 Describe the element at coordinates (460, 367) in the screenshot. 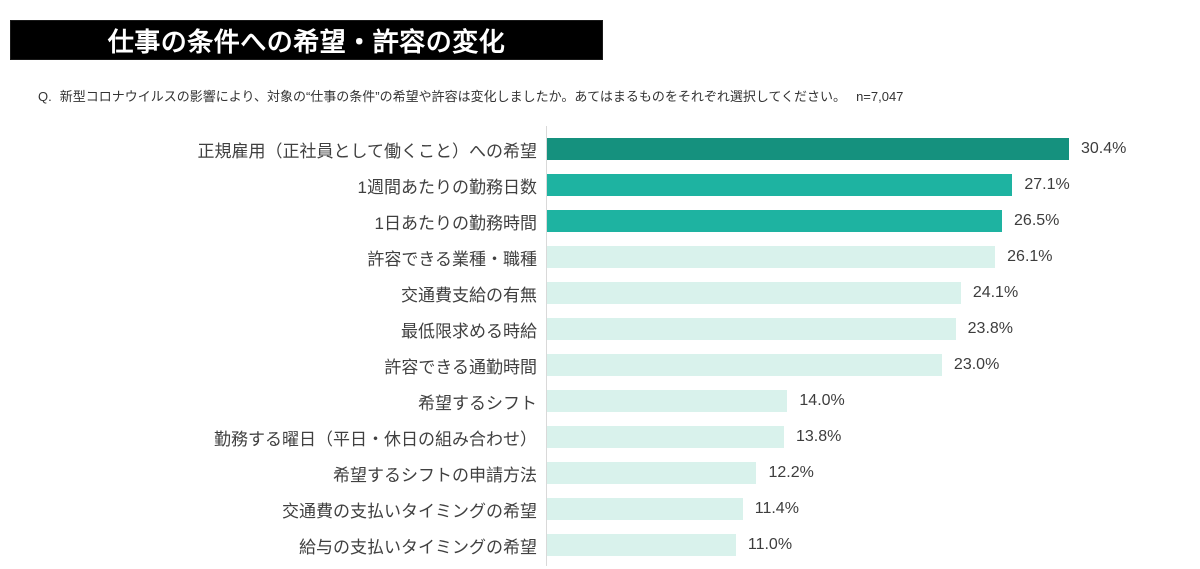

I see `category-label: 許容できる通勤時間` at that location.